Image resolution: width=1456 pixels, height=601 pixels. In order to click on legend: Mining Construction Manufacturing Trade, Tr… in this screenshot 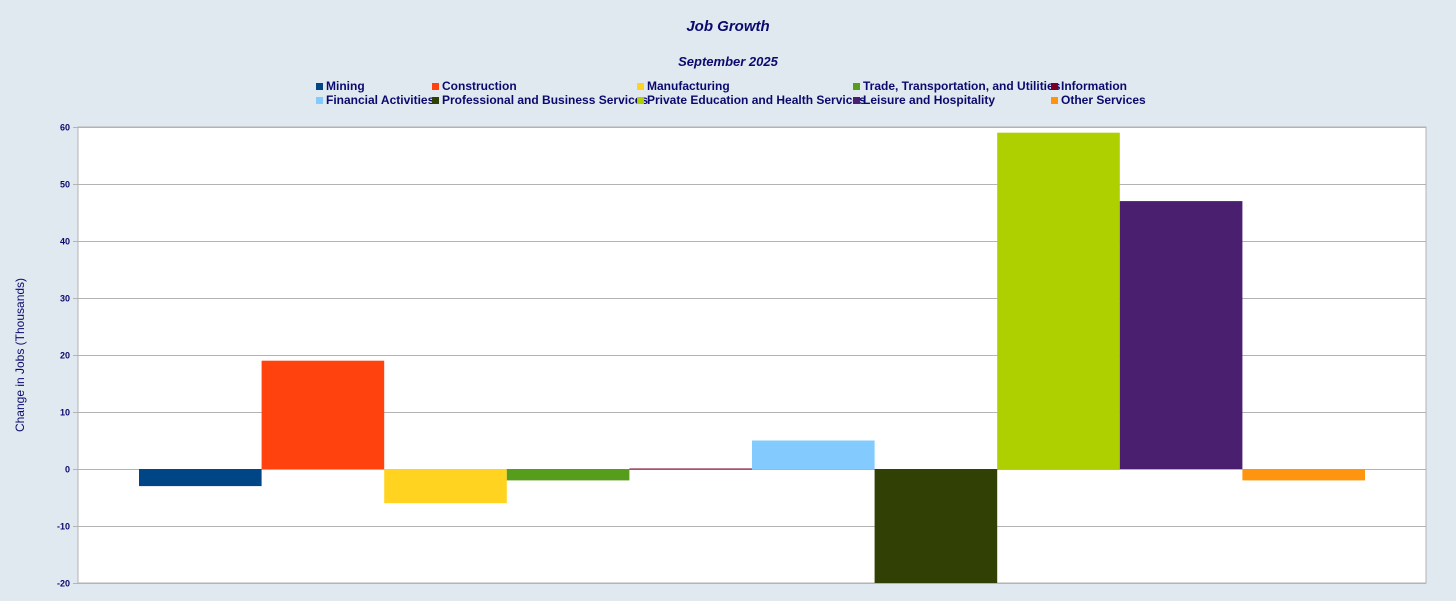, I will do `click(728, 94)`.